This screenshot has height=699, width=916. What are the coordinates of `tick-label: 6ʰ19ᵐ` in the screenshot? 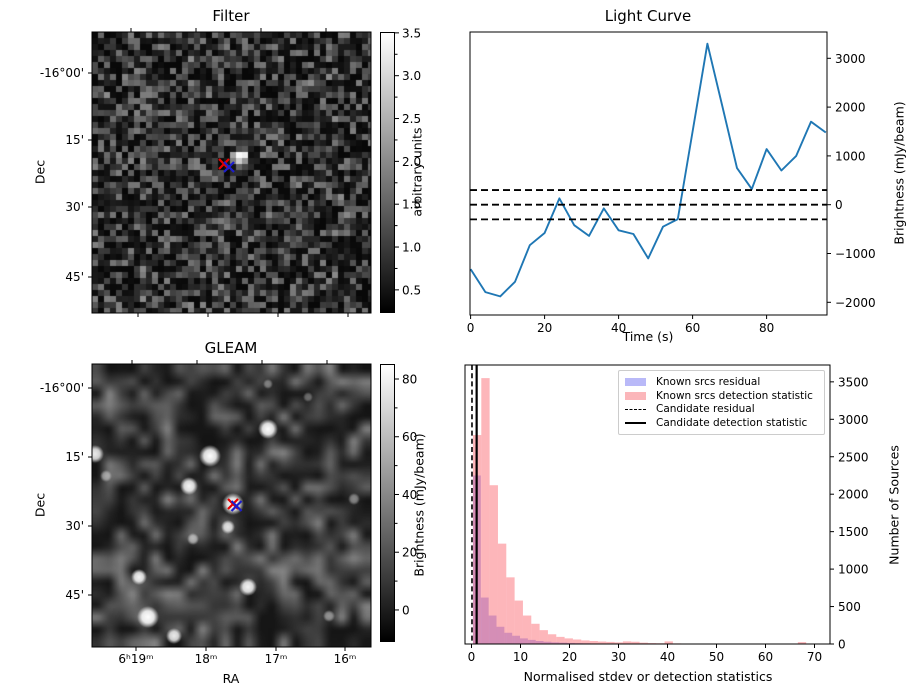 It's located at (135, 659).